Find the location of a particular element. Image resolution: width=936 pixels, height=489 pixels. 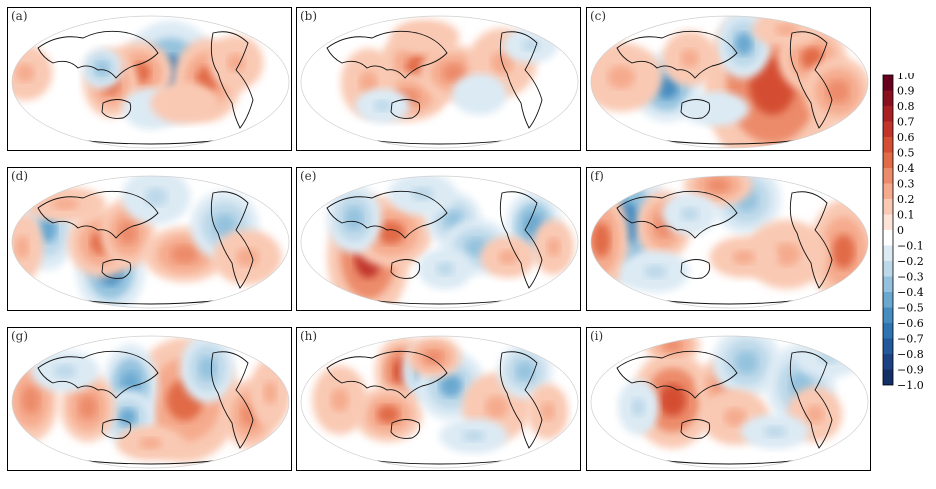

colorbar-tick-label: −0.9 is located at coordinates (910, 370).